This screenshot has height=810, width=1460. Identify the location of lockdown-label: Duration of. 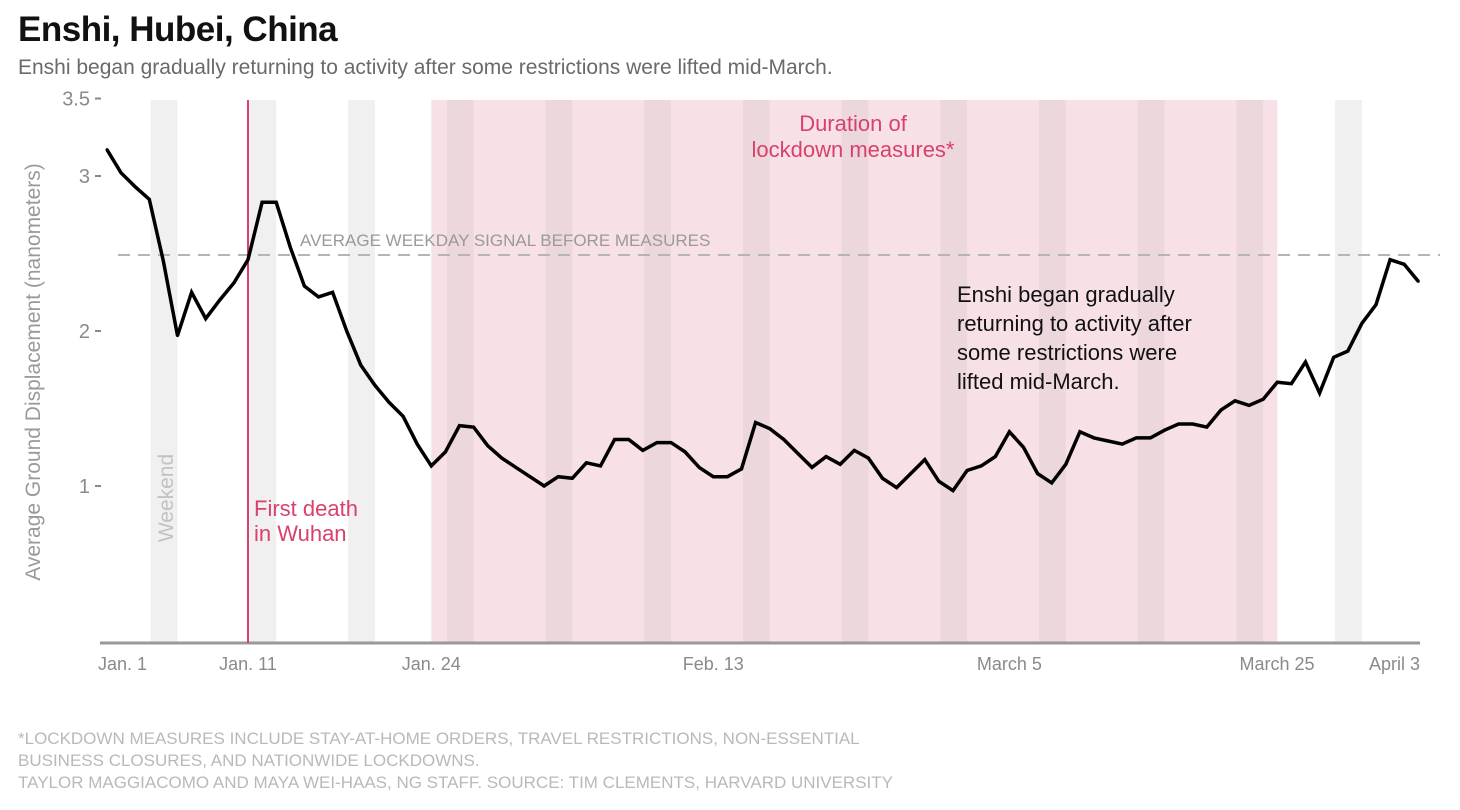
(853, 123).